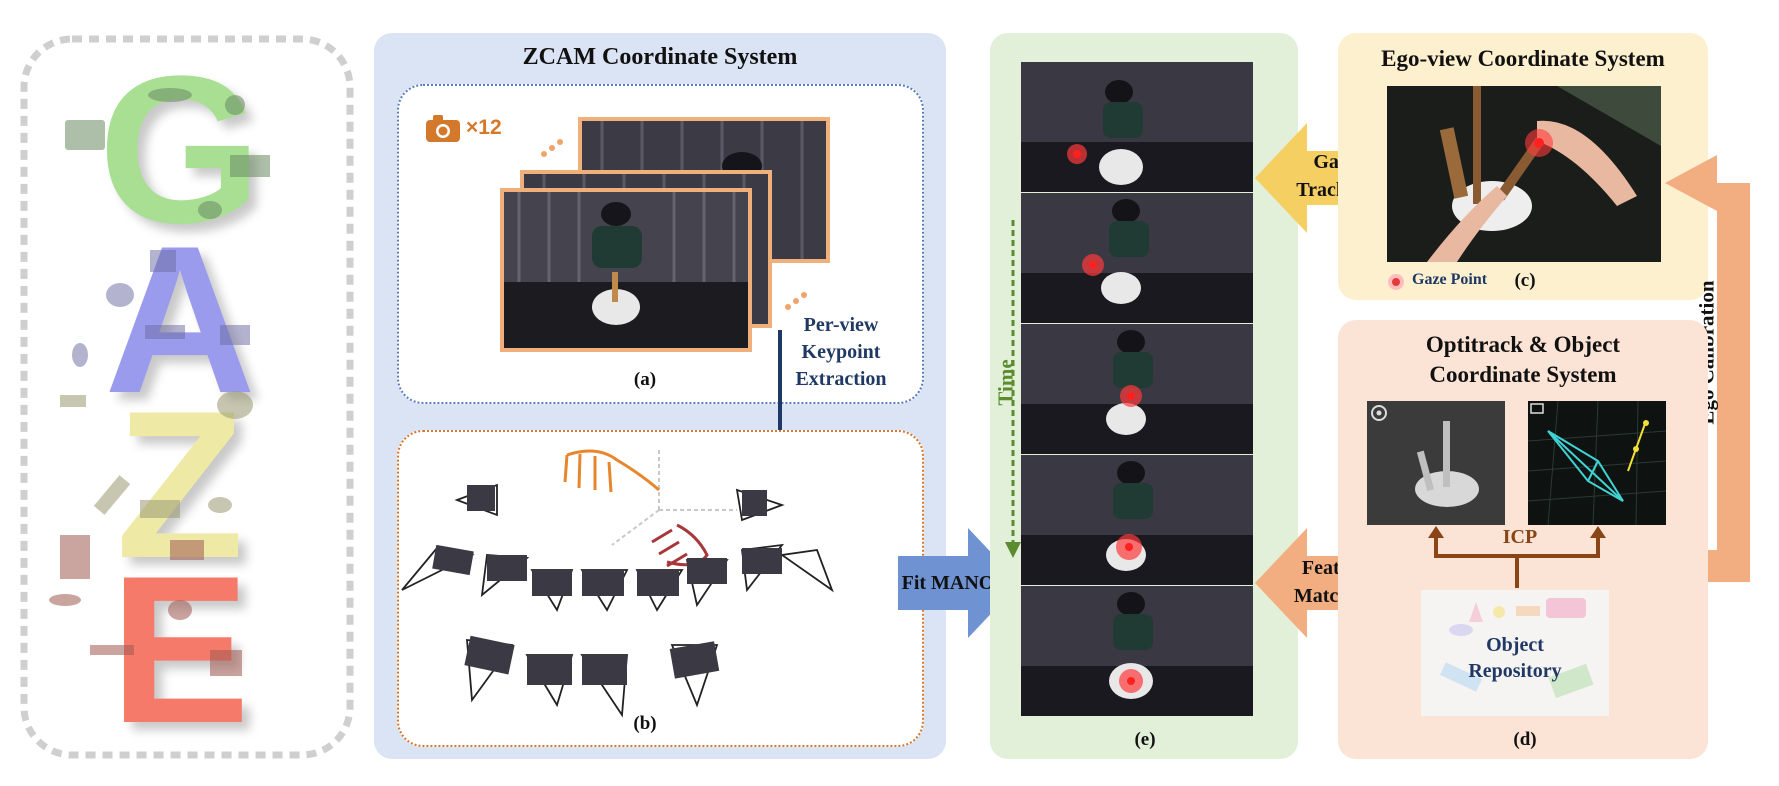 The width and height of the screenshot is (1779, 786). I want to click on feature-matching-arrow, so click(1319, 583).